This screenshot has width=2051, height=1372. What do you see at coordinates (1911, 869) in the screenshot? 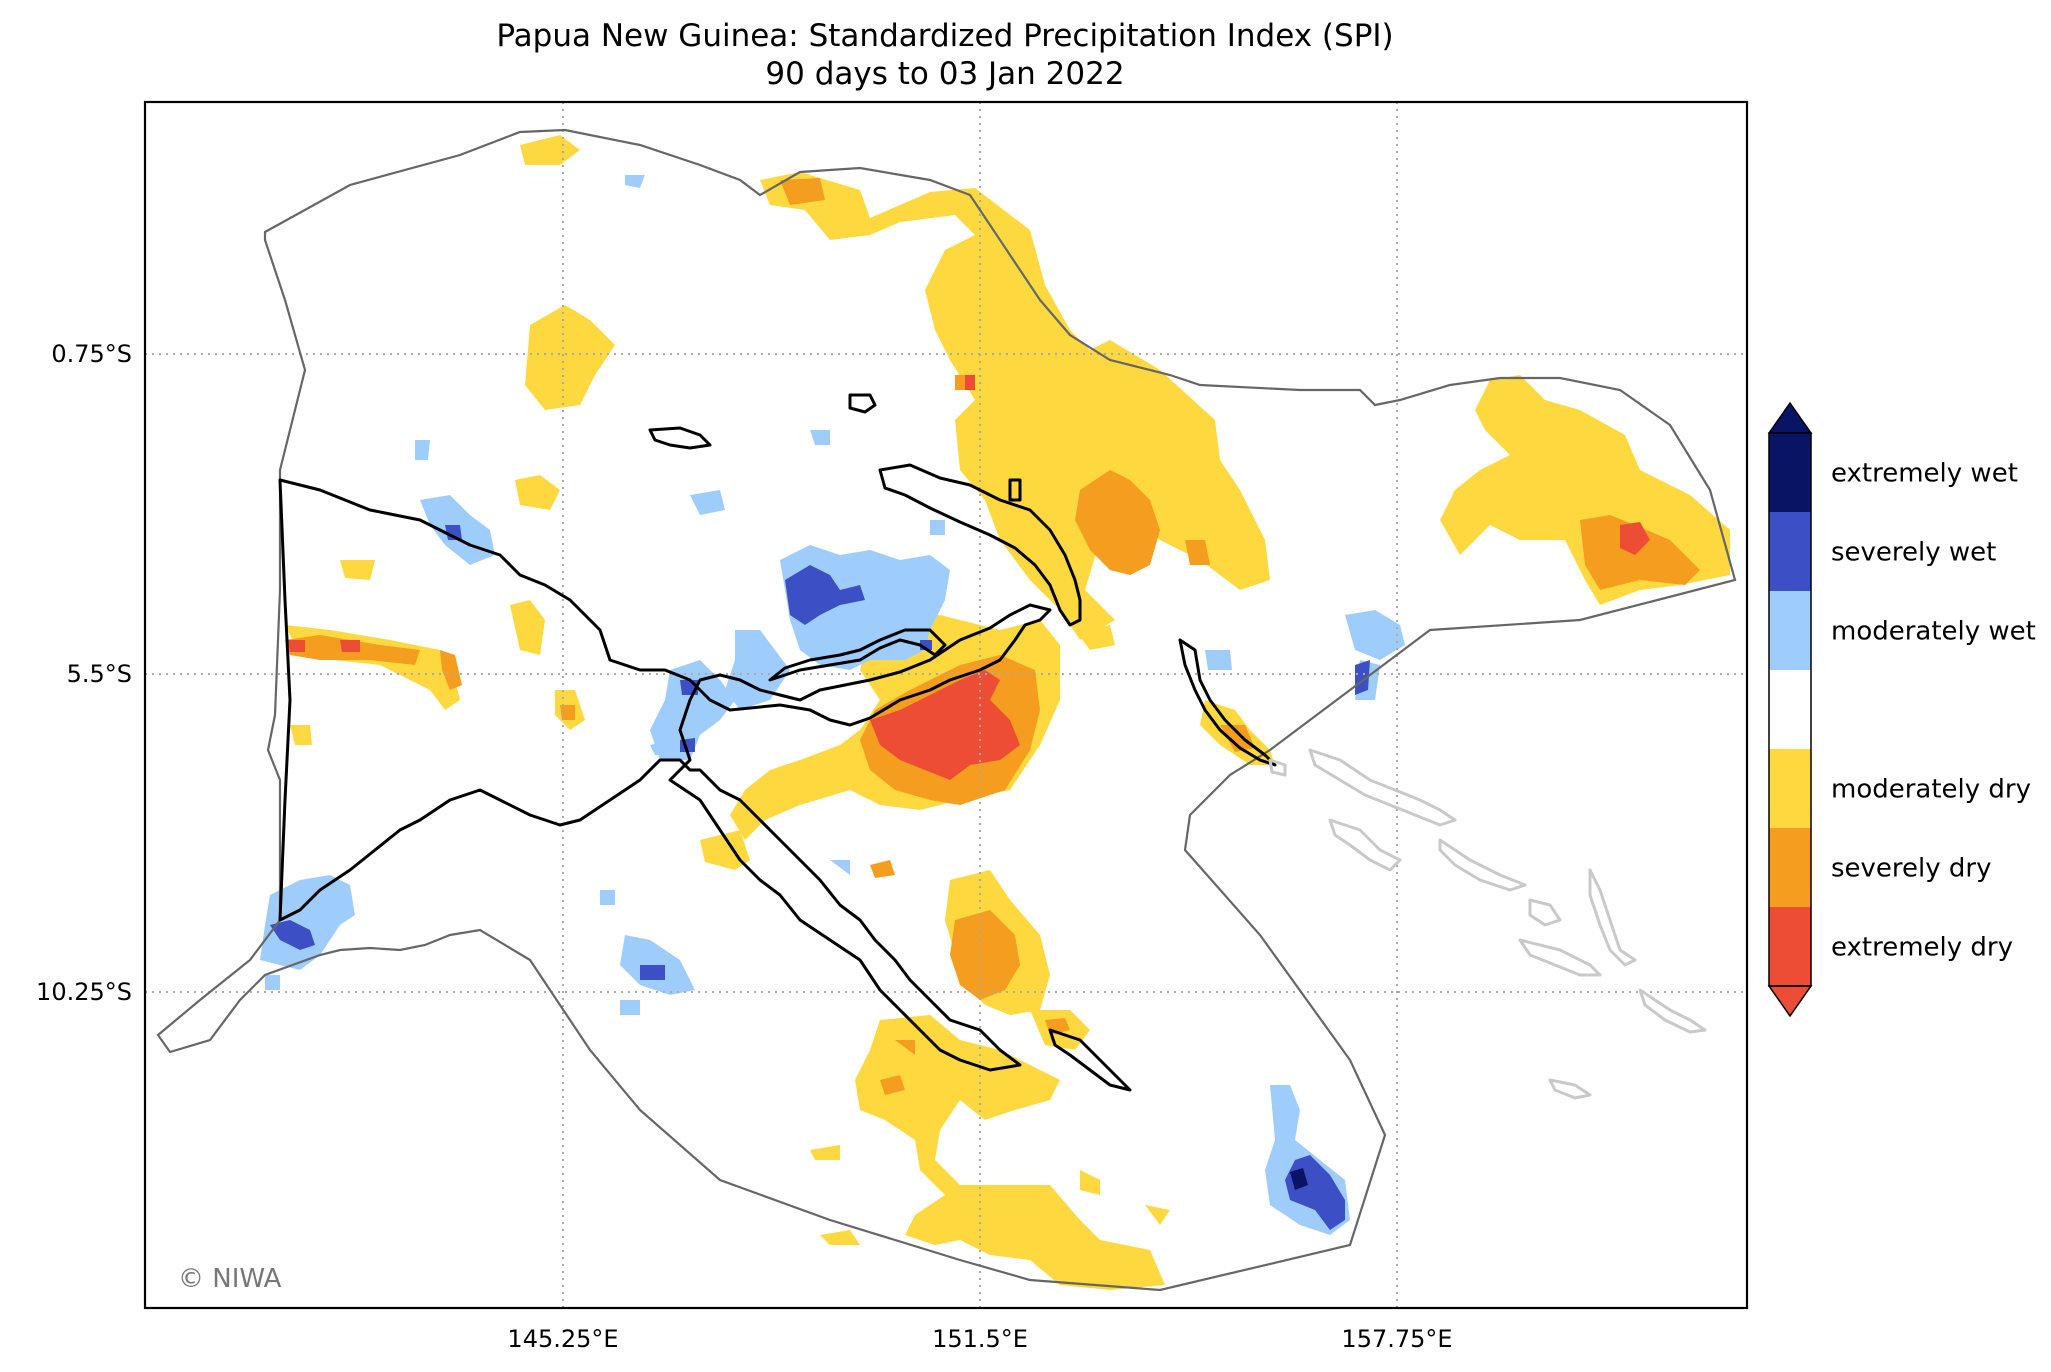
I see `legend-label: severely dry` at bounding box center [1911, 869].